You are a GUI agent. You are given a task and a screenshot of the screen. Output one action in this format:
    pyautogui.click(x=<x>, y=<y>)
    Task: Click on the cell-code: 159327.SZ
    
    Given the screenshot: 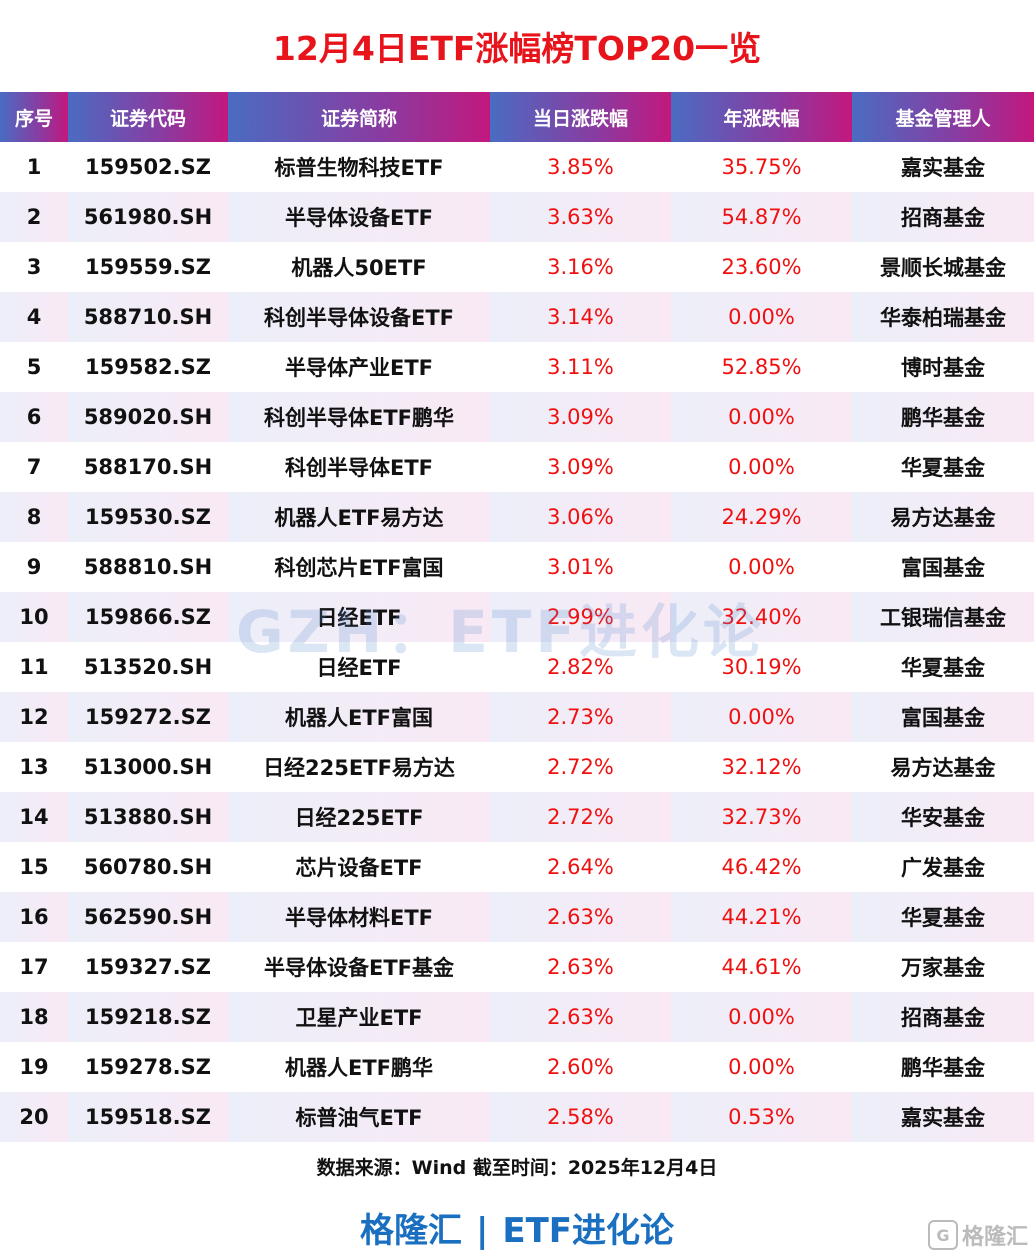 What is the action you would take?
    pyautogui.click(x=148, y=967)
    